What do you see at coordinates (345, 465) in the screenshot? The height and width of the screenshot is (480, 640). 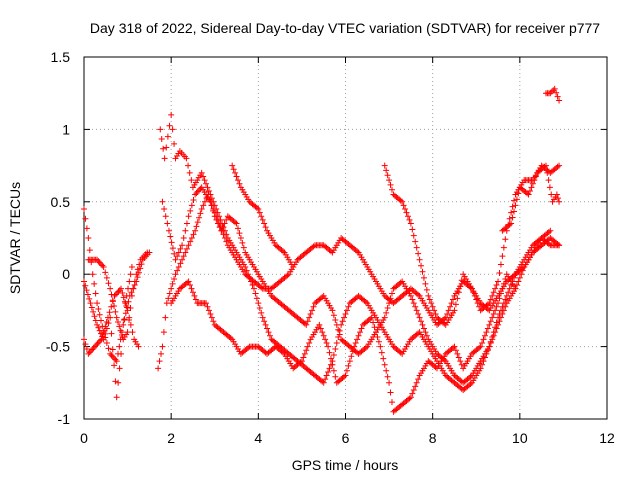 I see `x-axis-label: GPS time / hours` at bounding box center [345, 465].